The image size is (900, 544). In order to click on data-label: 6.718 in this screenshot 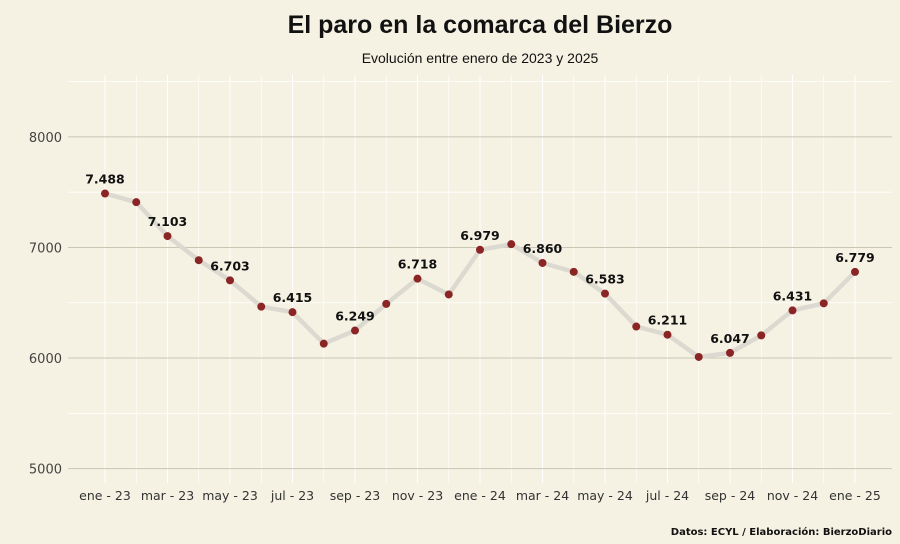, I will do `click(418, 264)`.